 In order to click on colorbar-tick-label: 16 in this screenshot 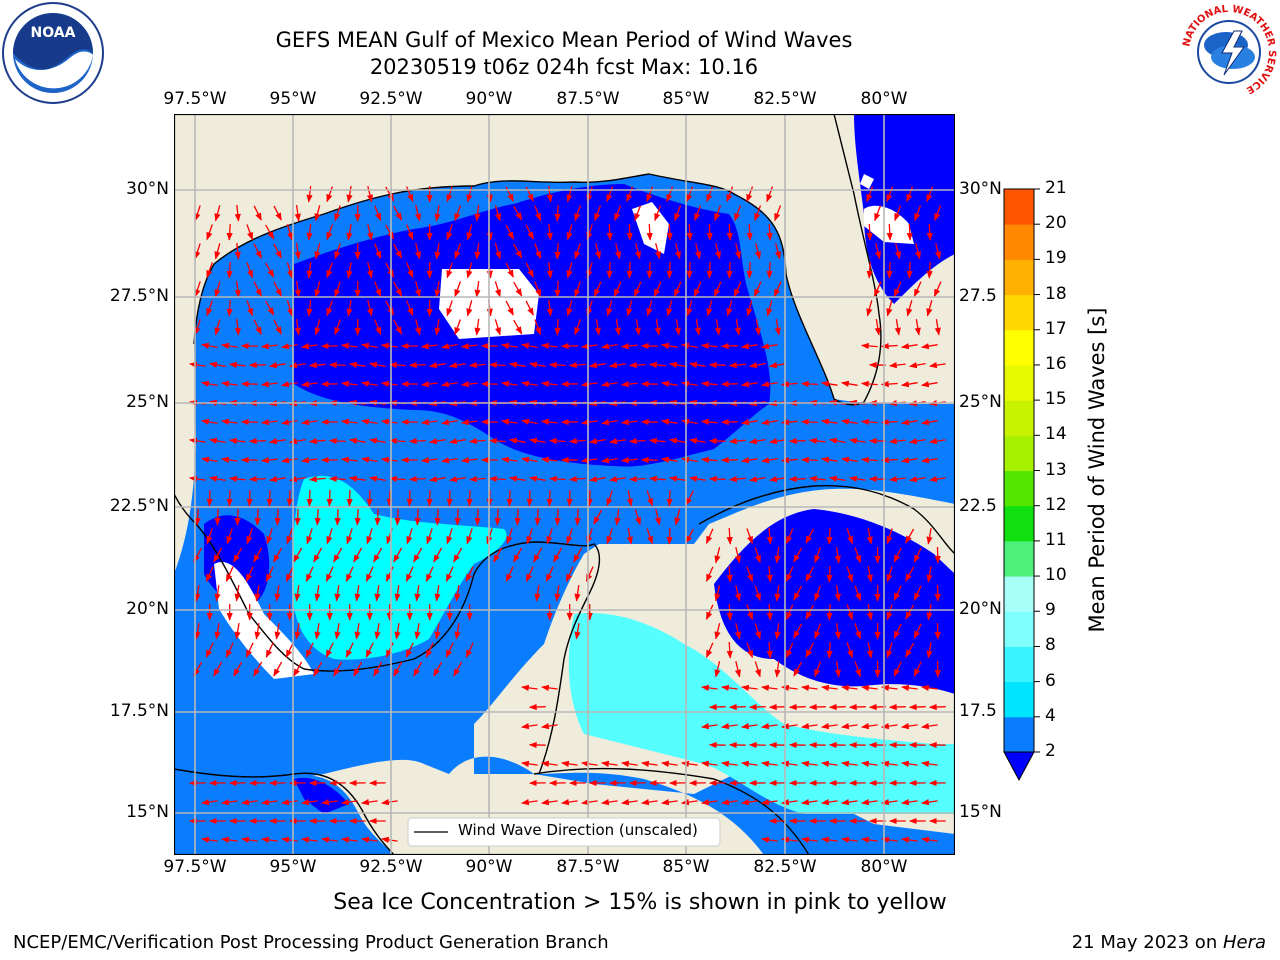, I will do `click(1056, 363)`.